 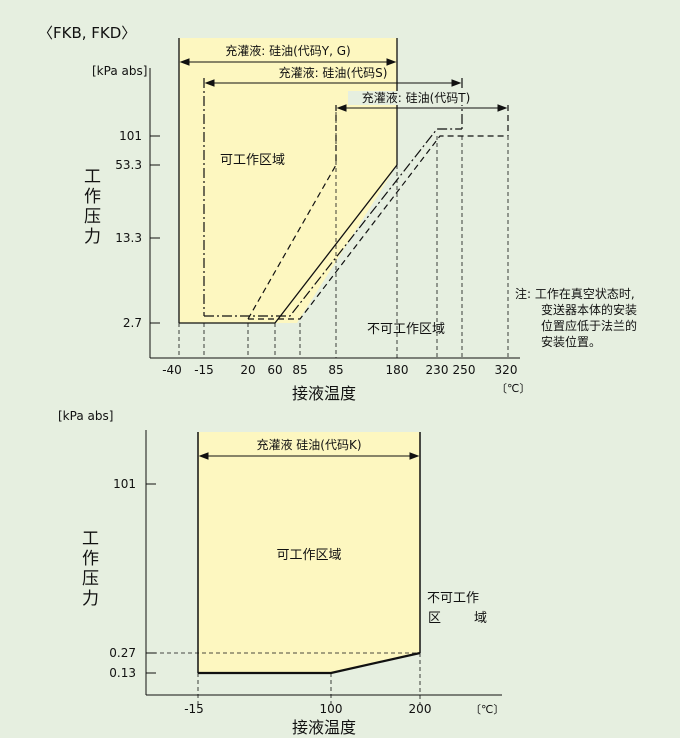 I want to click on chart1-inoperable-label: 不可工作区域, so click(x=406, y=329).